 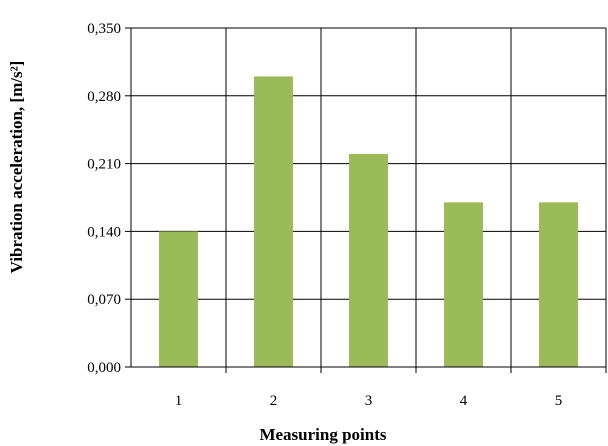 What do you see at coordinates (104, 165) in the screenshot?
I see `y-tick-label: 0,210` at bounding box center [104, 165].